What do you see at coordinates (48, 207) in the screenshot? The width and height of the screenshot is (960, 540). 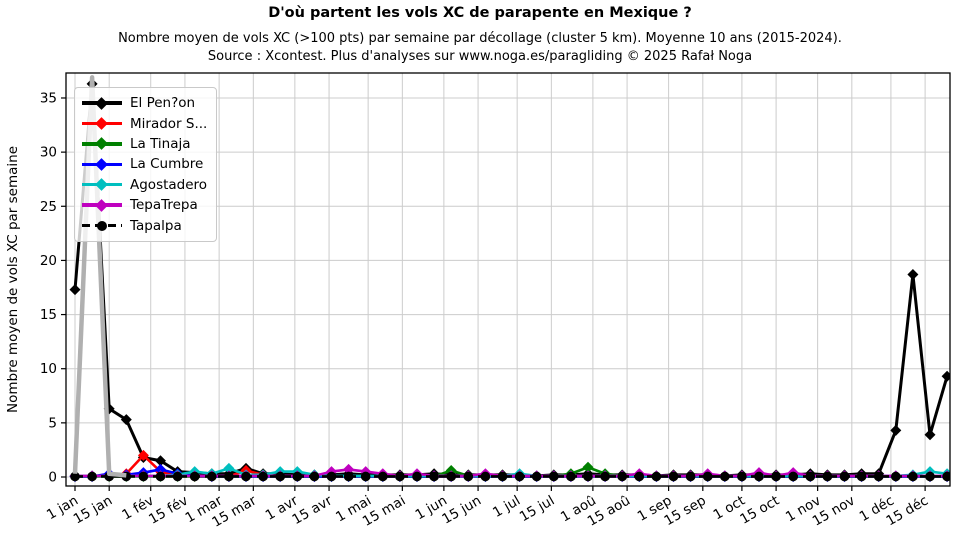 I see `y-tick-label: 25` at bounding box center [48, 207].